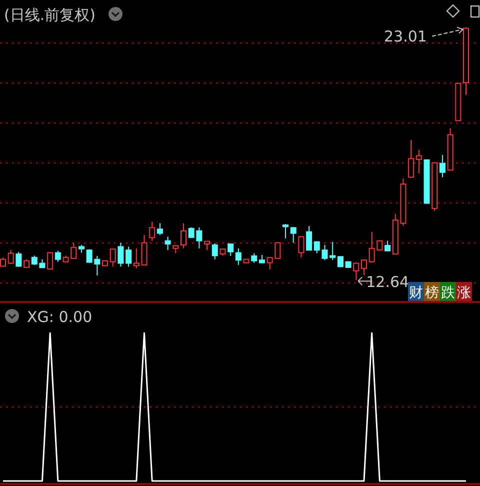 This screenshot has width=480, height=486. What do you see at coordinates (448, 293) in the screenshot?
I see `annotation: 跌` at bounding box center [448, 293].